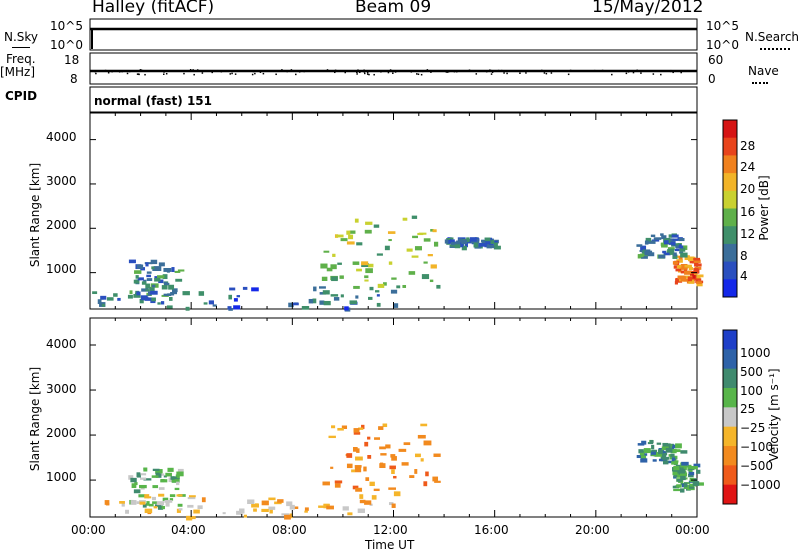 The width and height of the screenshot is (800, 554). I want to click on power-cbar-tick-28: 28, so click(748, 146).